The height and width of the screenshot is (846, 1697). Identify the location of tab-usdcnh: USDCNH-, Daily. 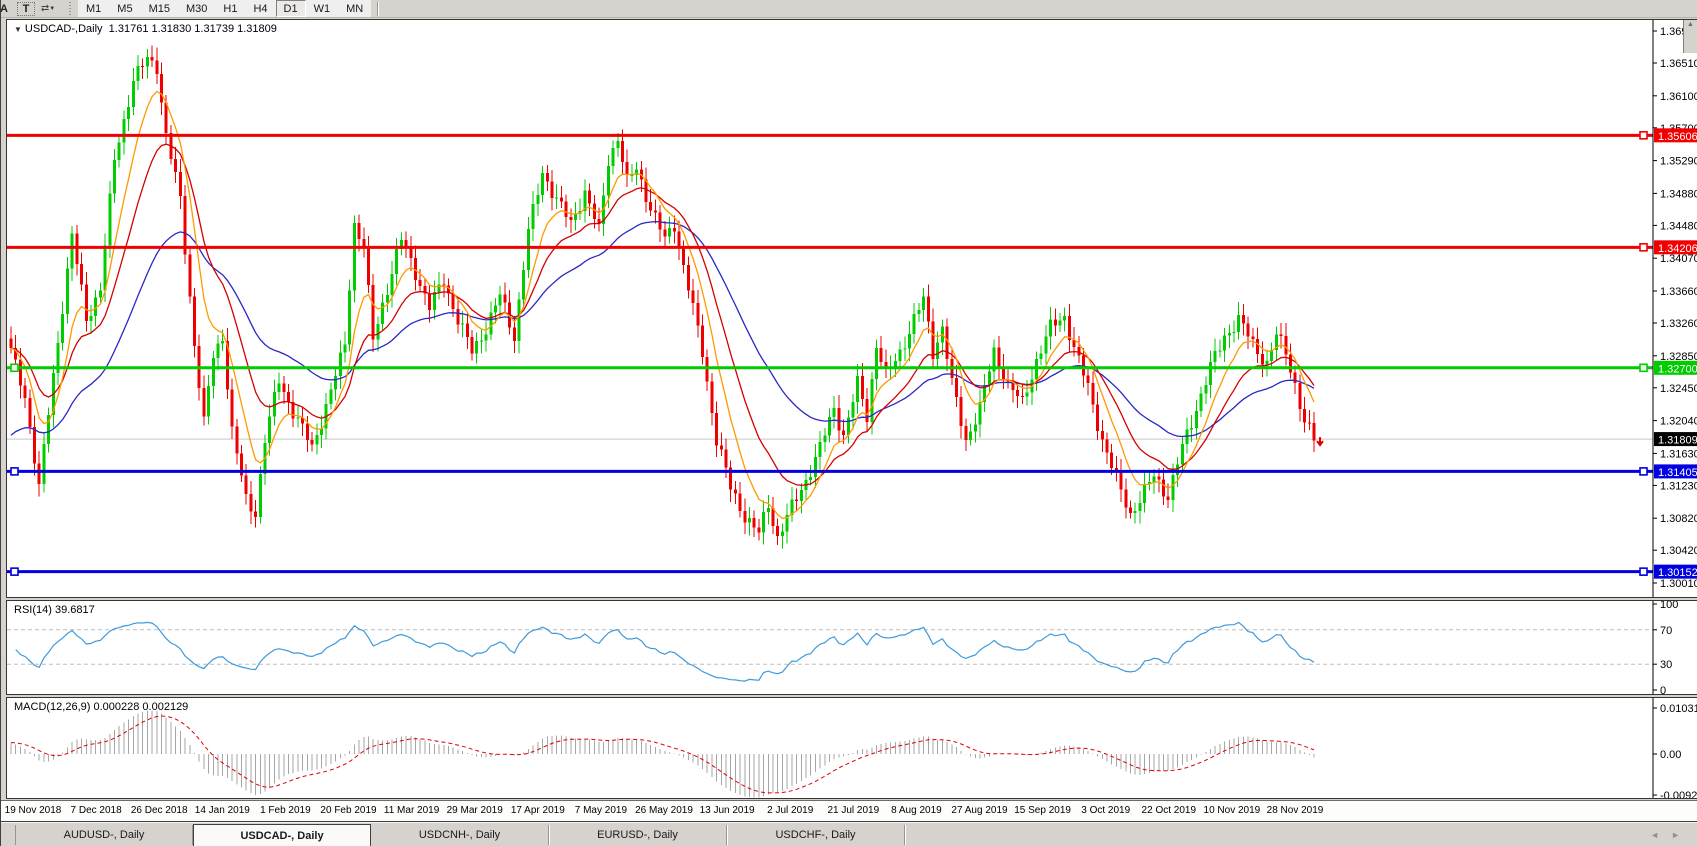
(460, 835).